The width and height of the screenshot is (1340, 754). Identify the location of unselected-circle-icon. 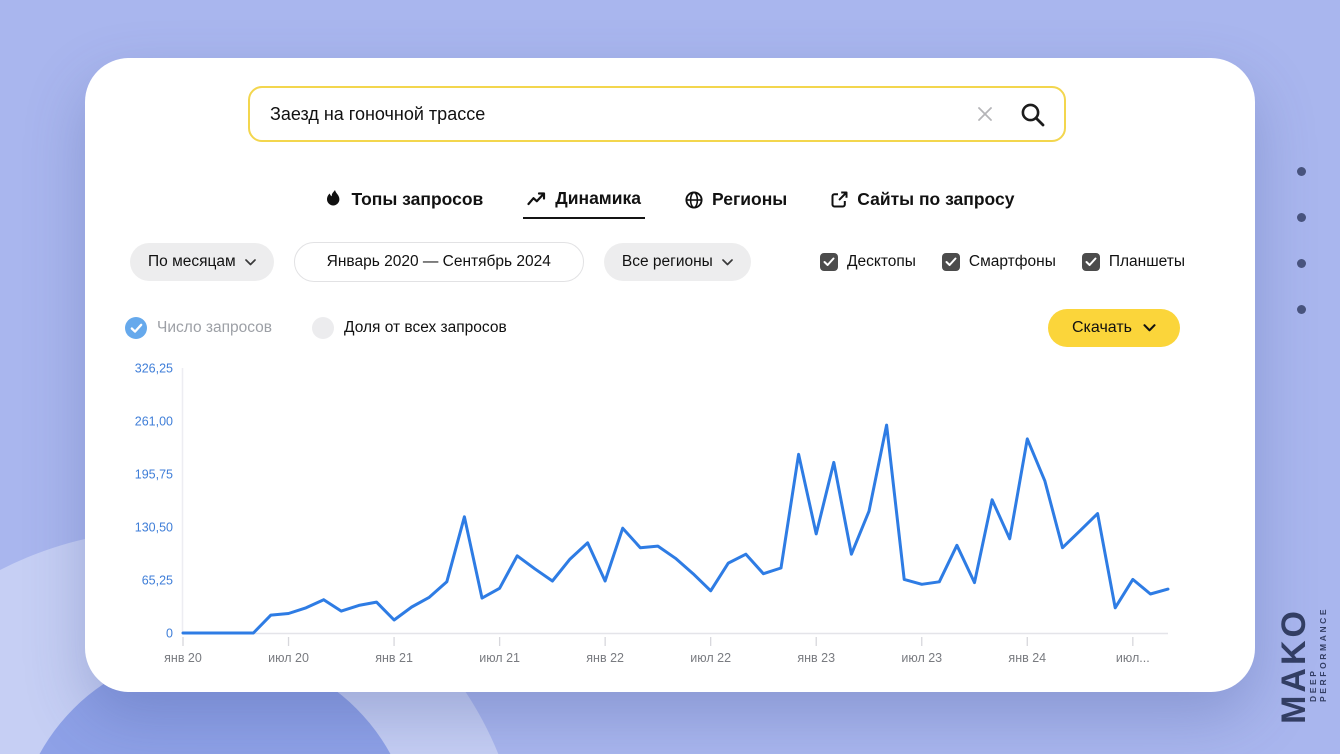
(323, 328).